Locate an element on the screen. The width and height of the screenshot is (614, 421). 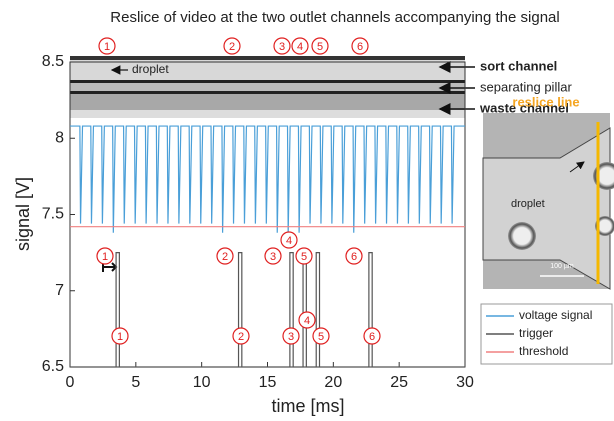
x-tick-label: 20 is located at coordinates (333, 382).